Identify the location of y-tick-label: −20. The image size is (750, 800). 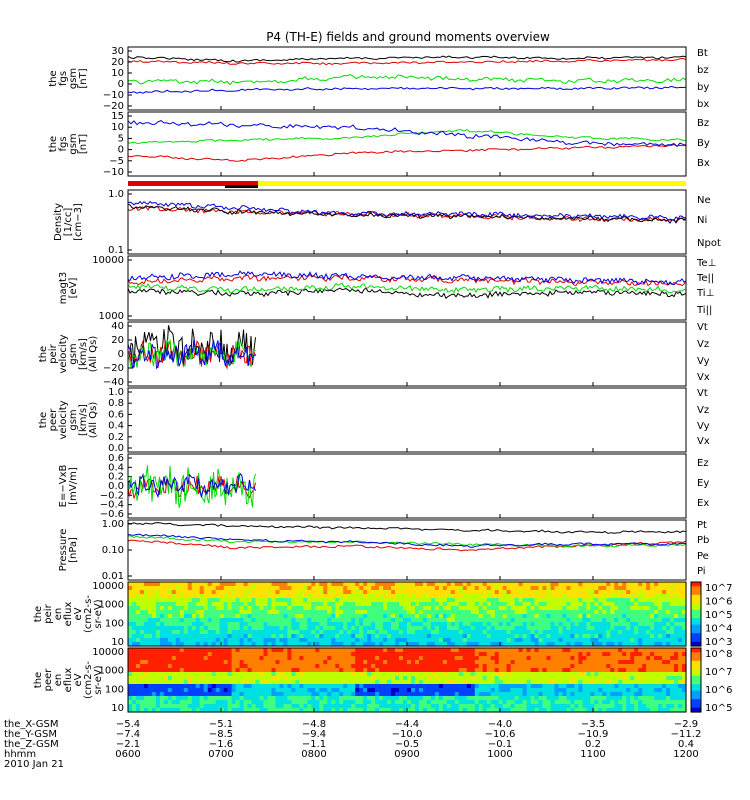
(113, 368).